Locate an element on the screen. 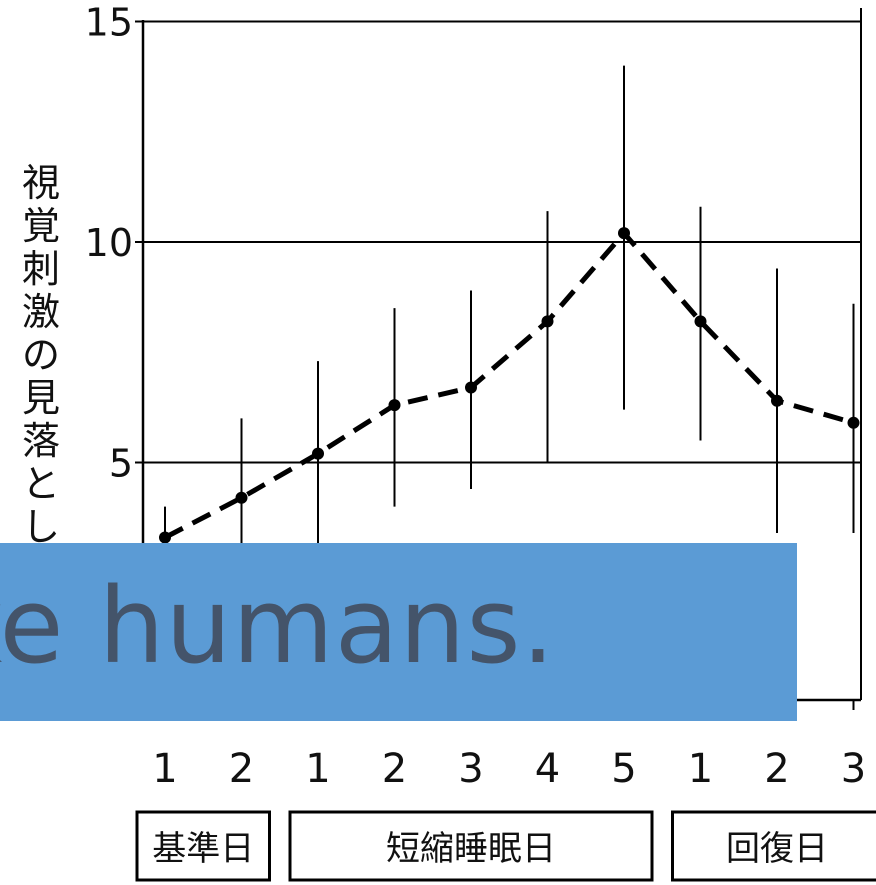  x-tick-label: 5 is located at coordinates (623, 769).